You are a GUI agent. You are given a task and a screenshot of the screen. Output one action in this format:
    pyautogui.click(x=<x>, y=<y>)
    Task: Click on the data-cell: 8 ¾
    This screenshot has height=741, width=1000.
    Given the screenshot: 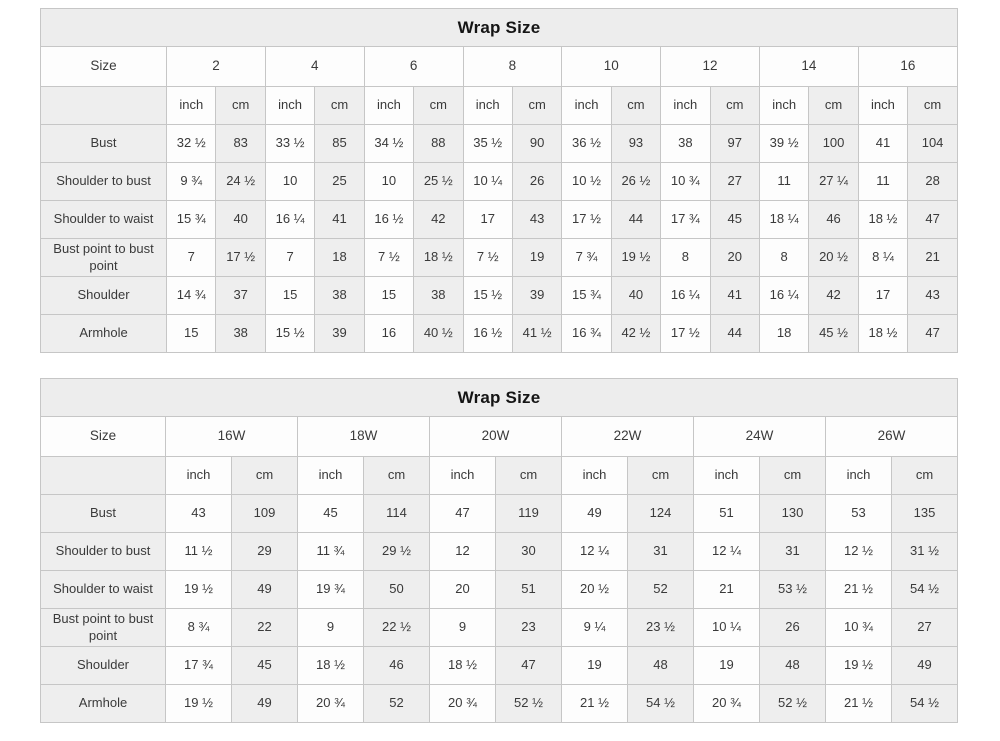 What is the action you would take?
    pyautogui.click(x=198, y=627)
    